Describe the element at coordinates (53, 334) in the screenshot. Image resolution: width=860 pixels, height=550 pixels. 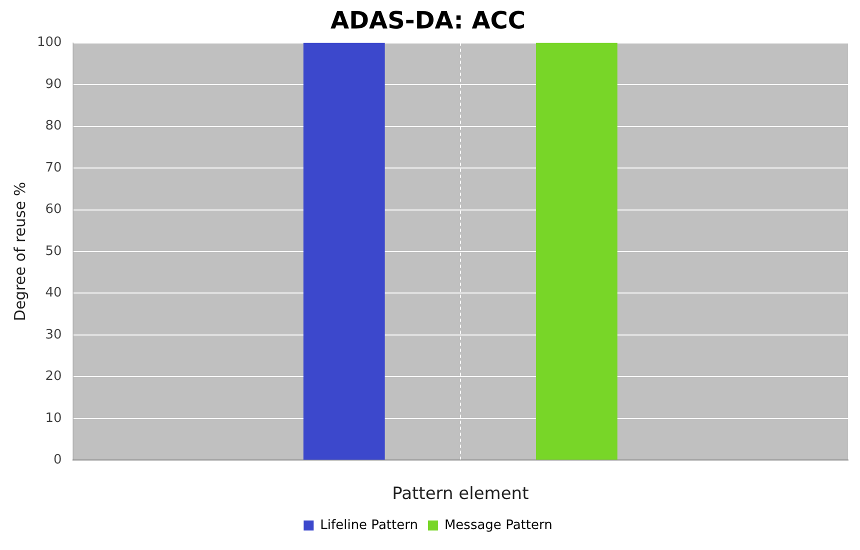
I see `y-tick-label: 30` at that location.